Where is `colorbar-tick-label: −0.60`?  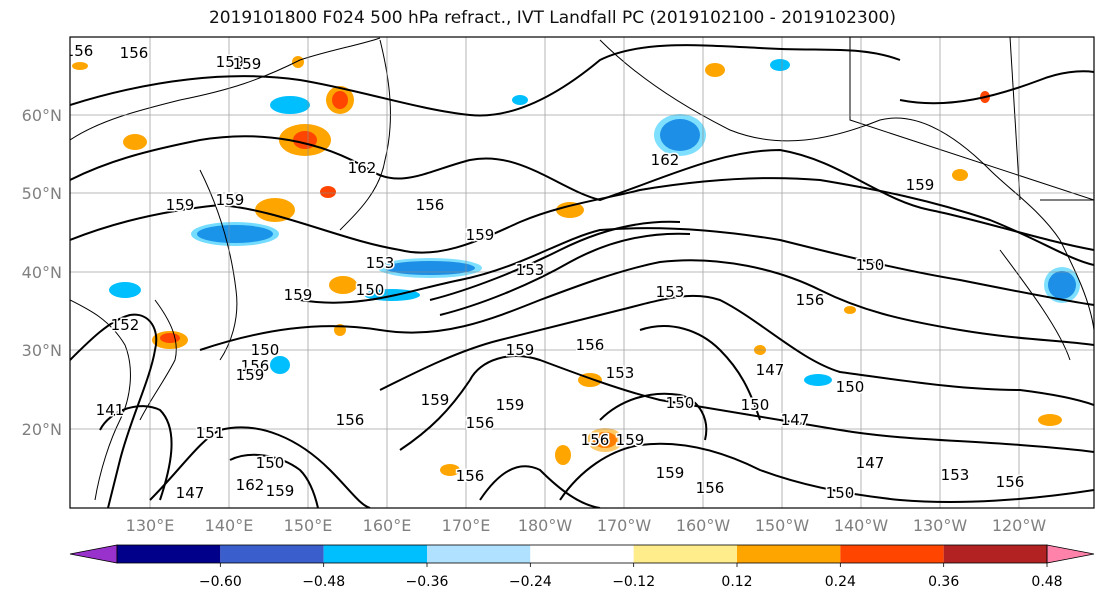
colorbar-tick-label: −0.60 is located at coordinates (220, 582).